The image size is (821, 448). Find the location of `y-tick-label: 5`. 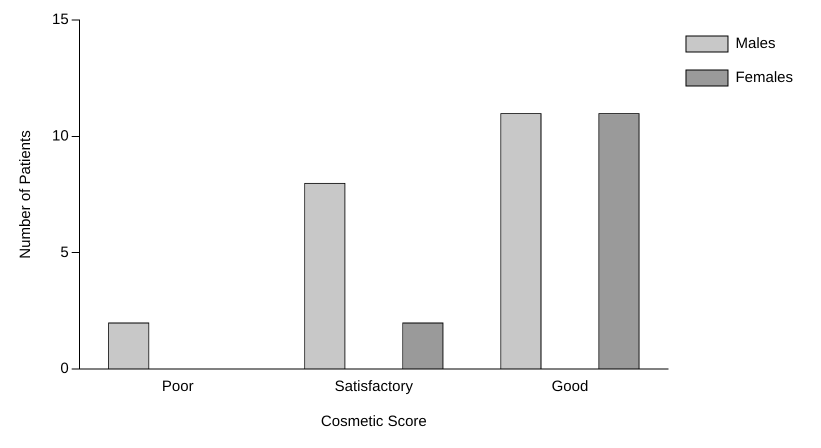

y-tick-label: 5 is located at coordinates (64, 252).